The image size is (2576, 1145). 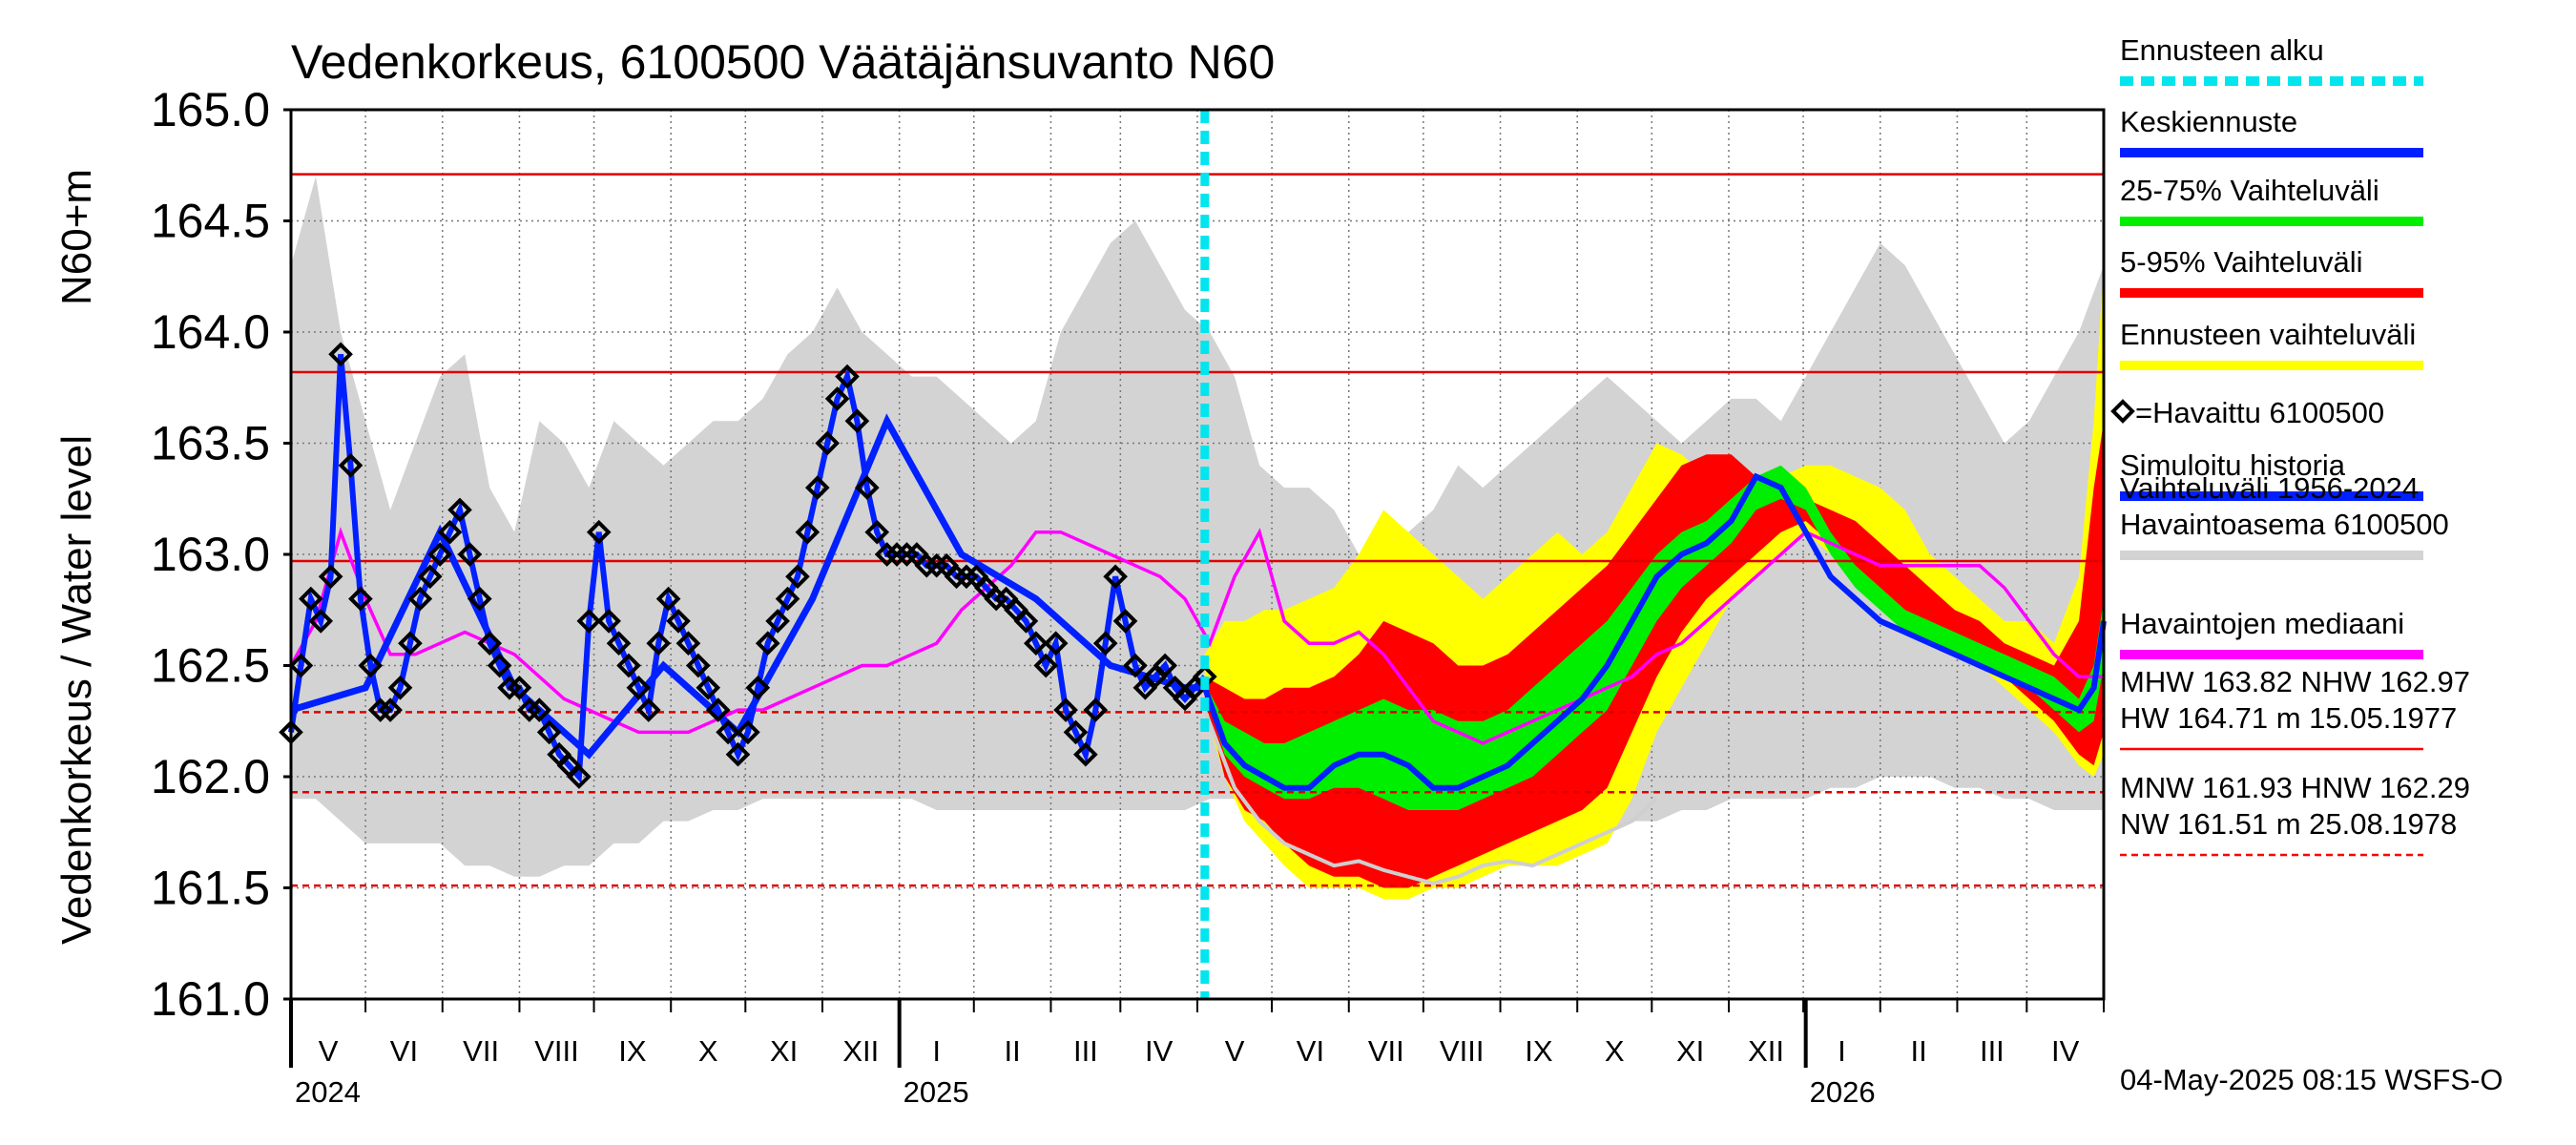 I want to click on legend-item: 5-95% Vaihteluväli, so click(x=2271, y=271).